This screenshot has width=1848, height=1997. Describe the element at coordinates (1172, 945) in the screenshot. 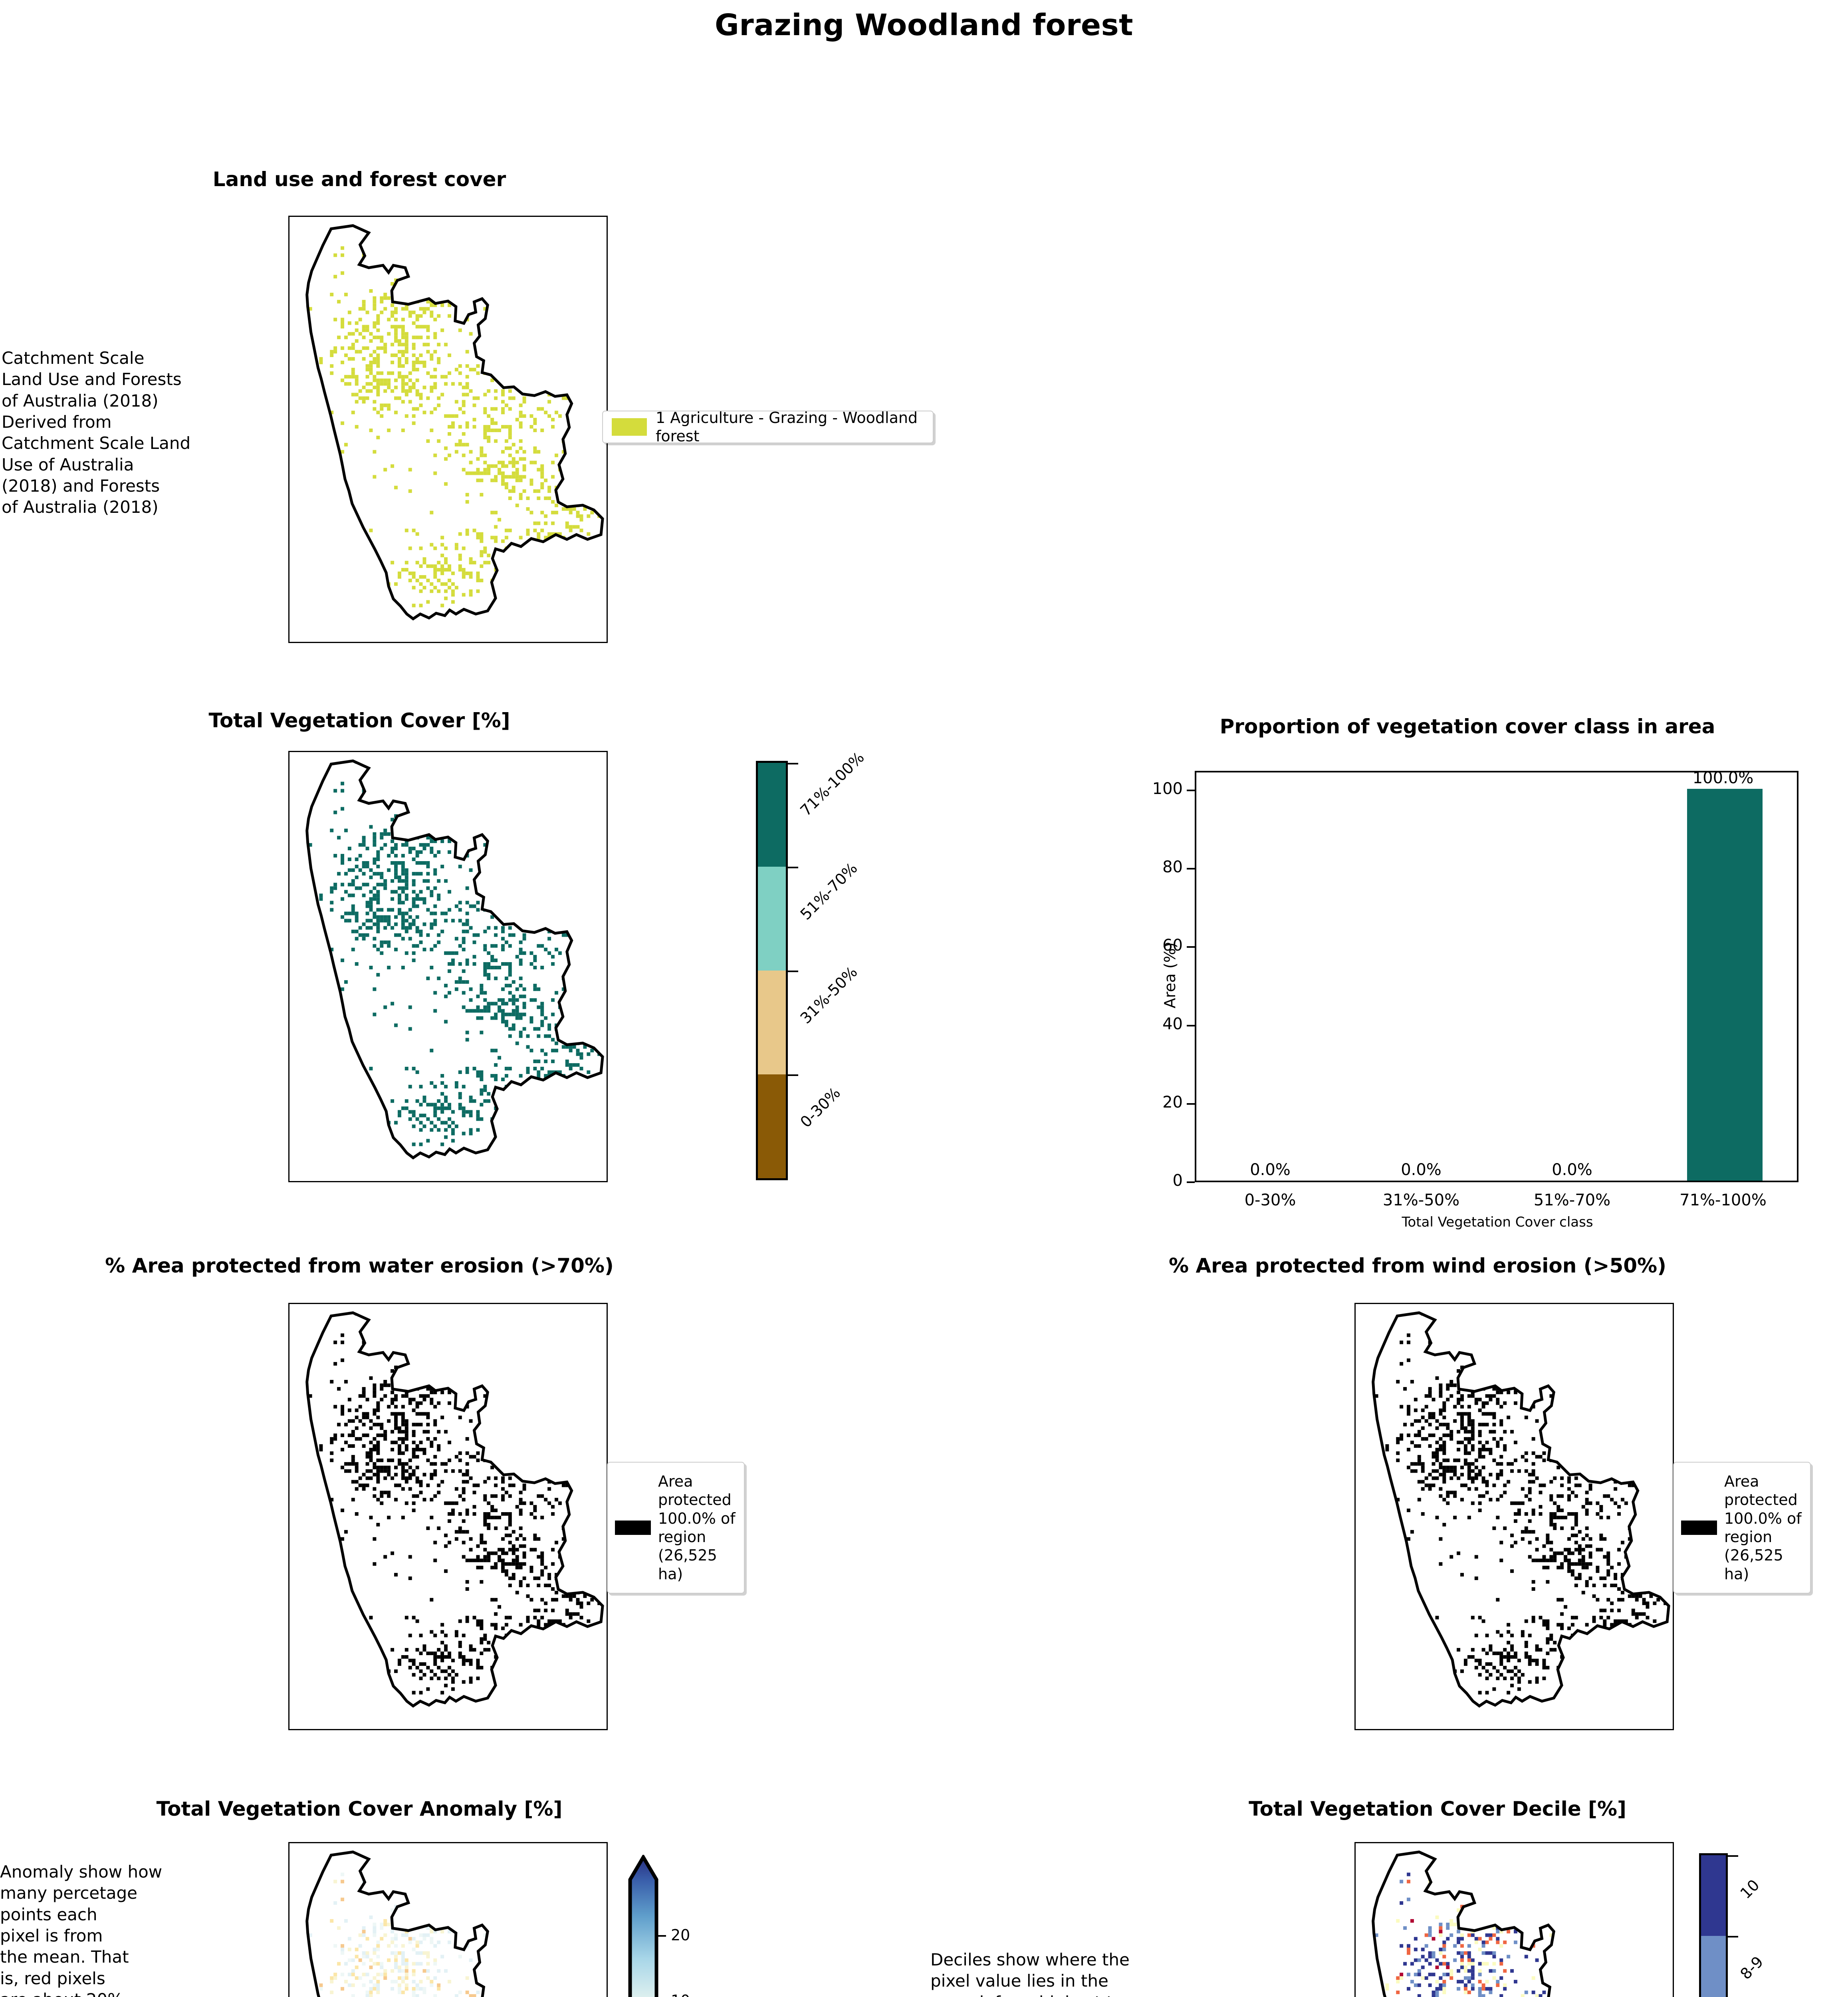

I see `chart-y-tick-label: 60` at that location.